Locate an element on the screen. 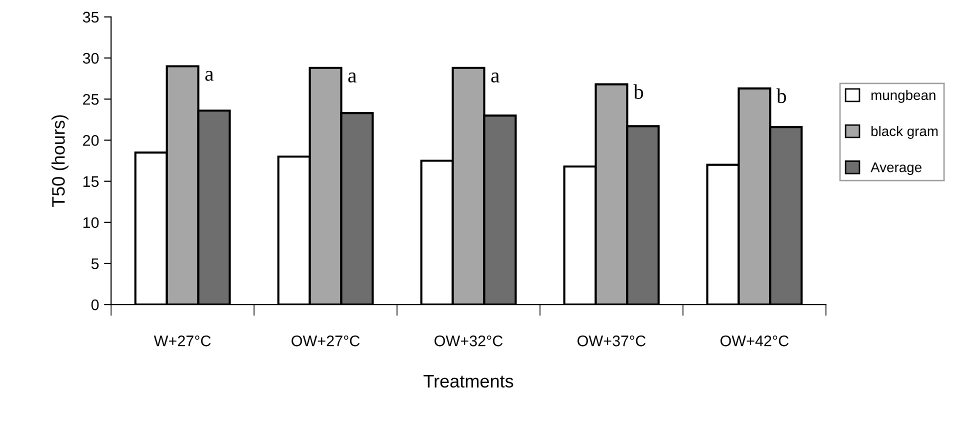 The width and height of the screenshot is (966, 423). y-tick-label: 5 is located at coordinates (95, 264).